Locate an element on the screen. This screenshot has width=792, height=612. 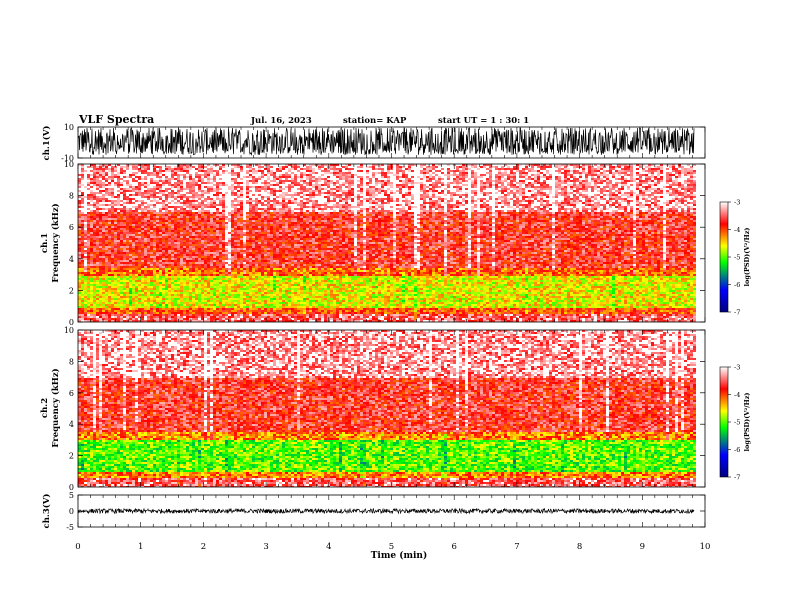
ch1-colorbar-gradient is located at coordinates (724, 257).